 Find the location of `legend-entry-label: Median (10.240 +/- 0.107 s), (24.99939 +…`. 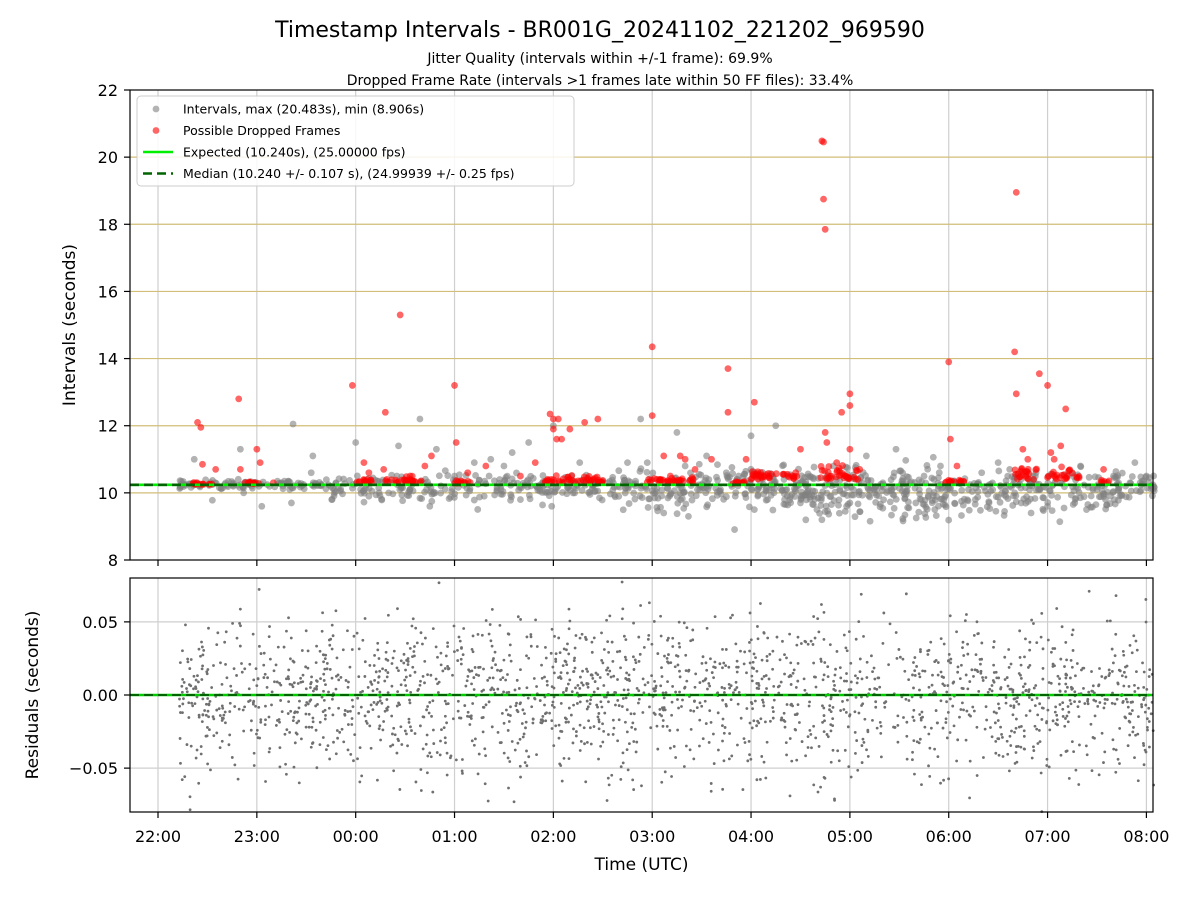

legend-entry-label: Median (10.240 +/- 0.107 s), (24.99939 +… is located at coordinates (348, 173).